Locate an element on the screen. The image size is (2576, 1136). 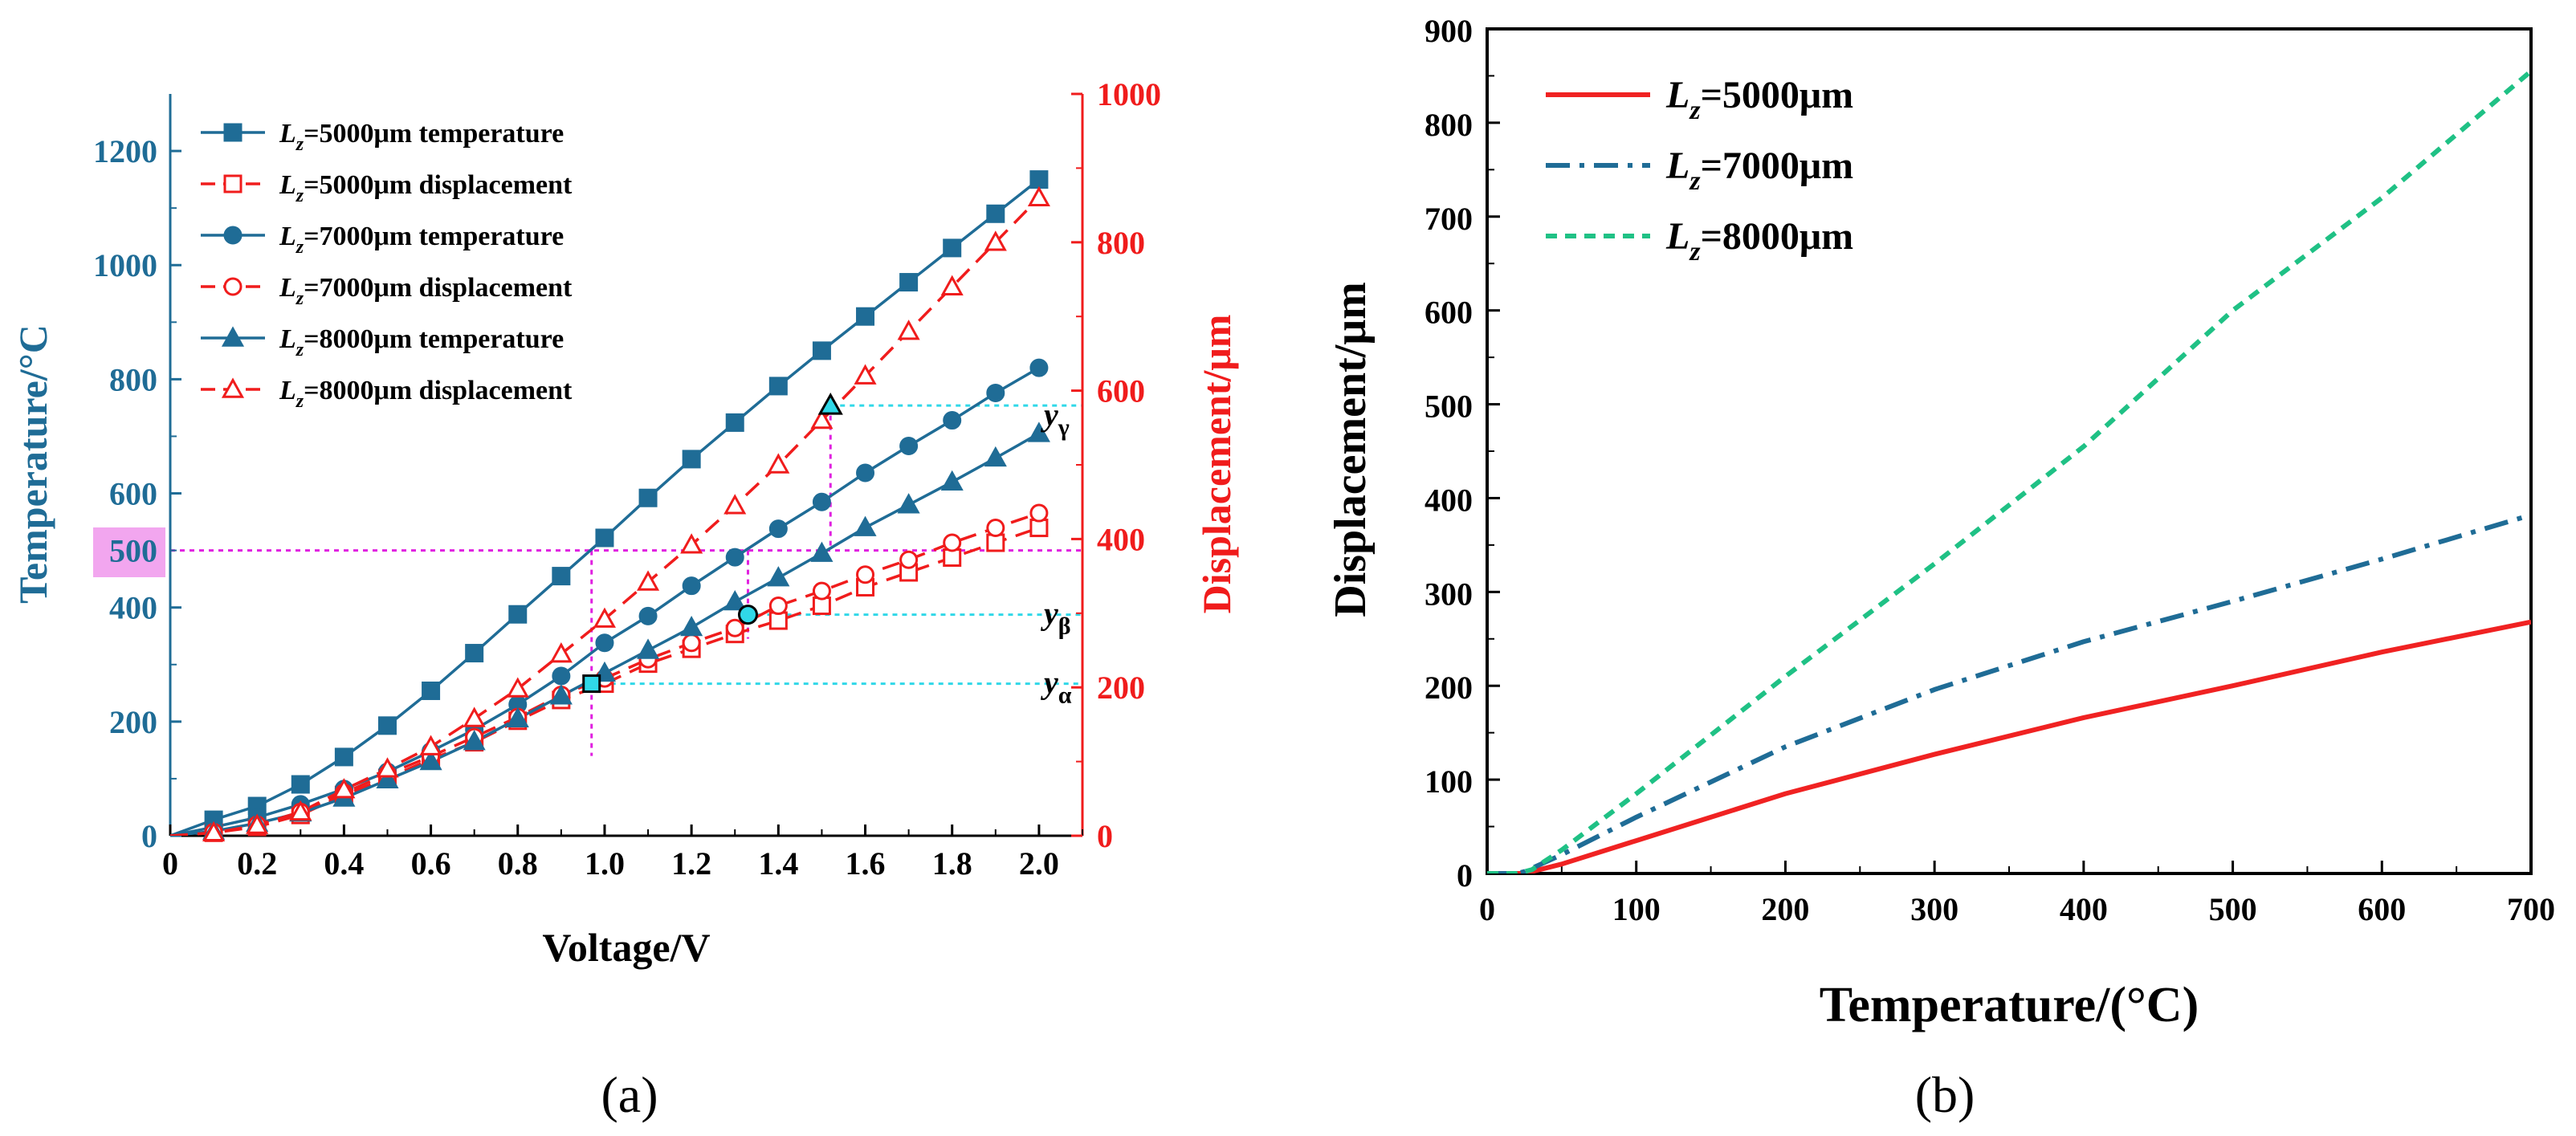
legend-text: =5000μm is located at coordinates (1778, 95).